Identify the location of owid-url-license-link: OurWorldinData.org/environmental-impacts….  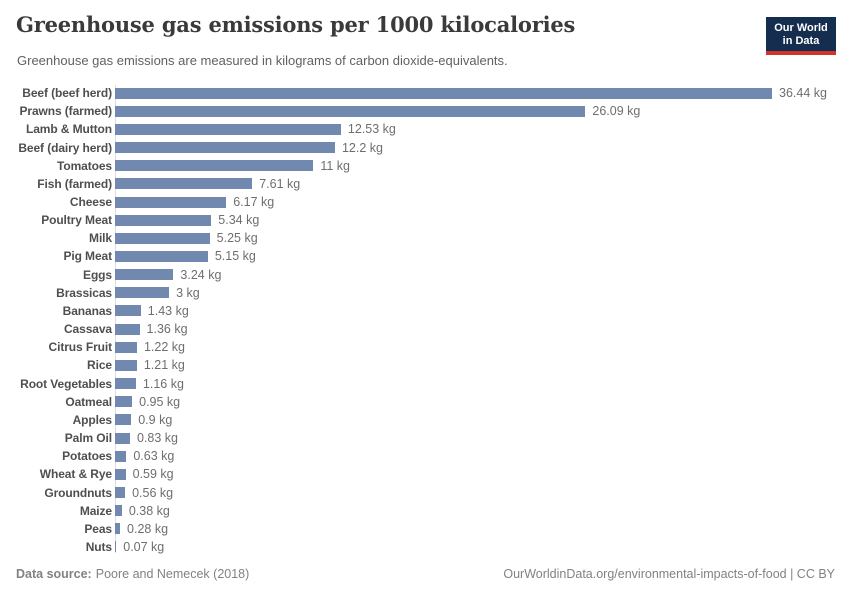
(669, 574).